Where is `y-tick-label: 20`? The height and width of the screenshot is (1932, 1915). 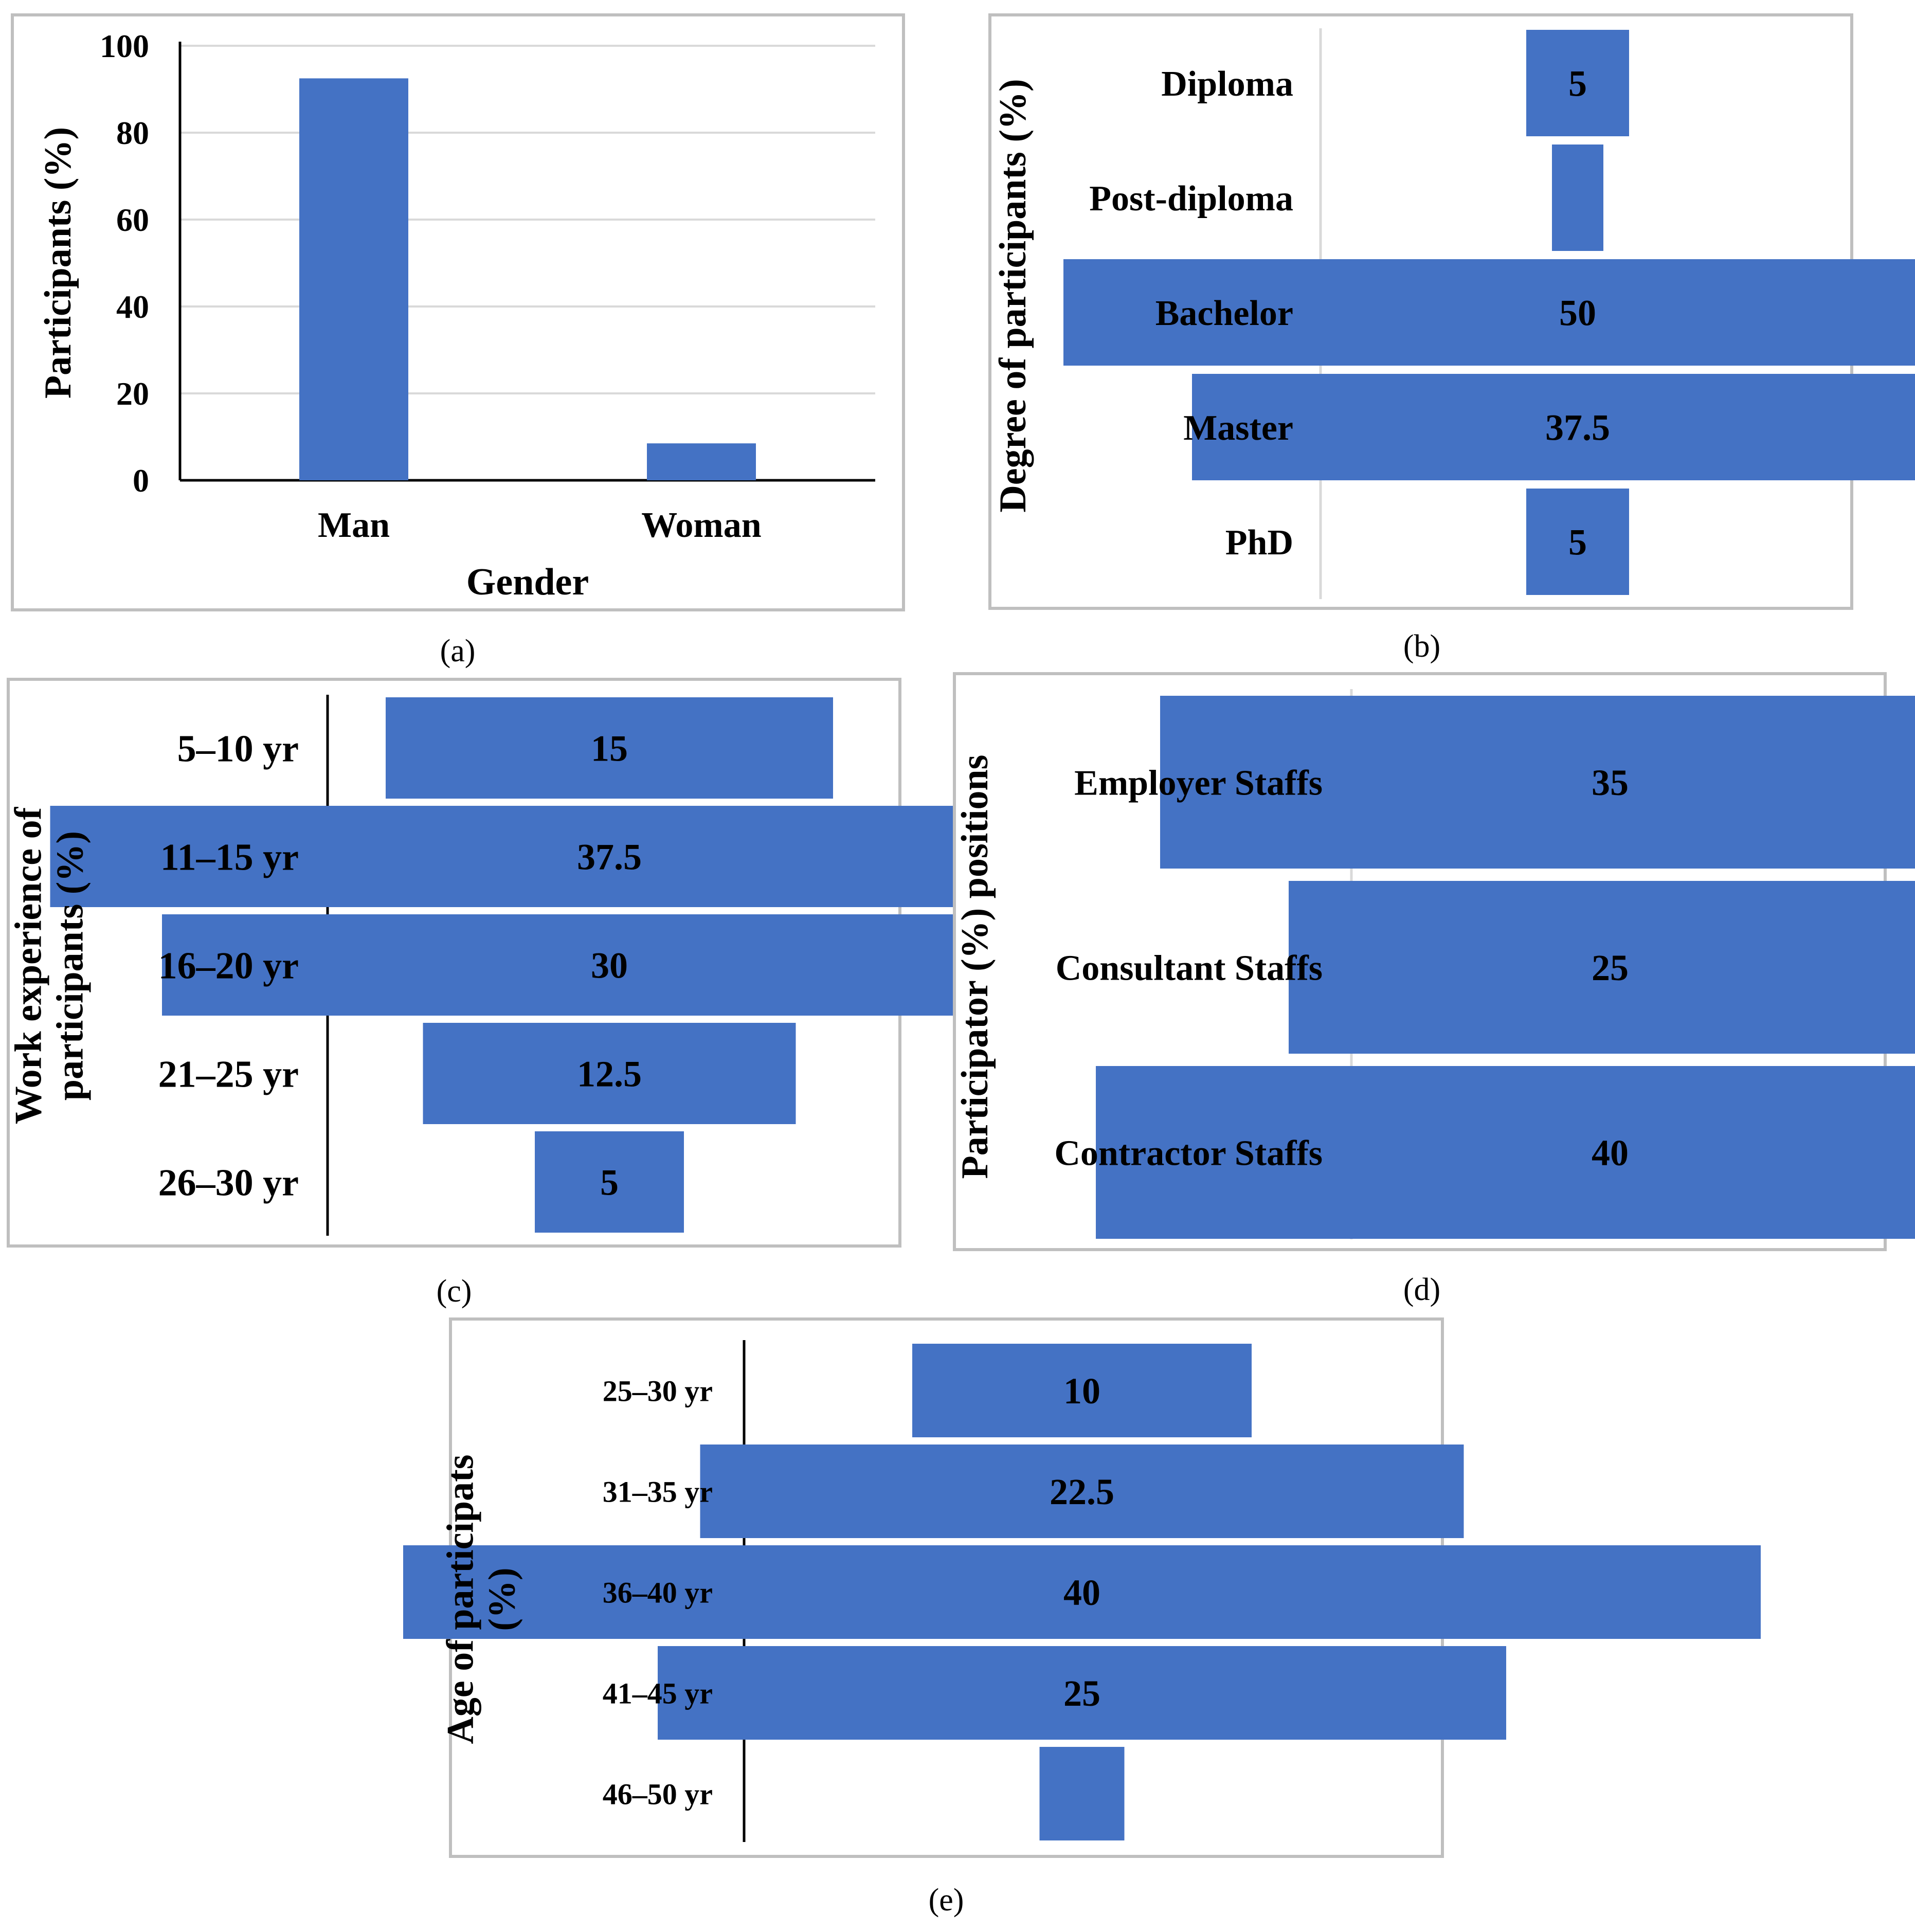
y-tick-label: 20 is located at coordinates (132, 394).